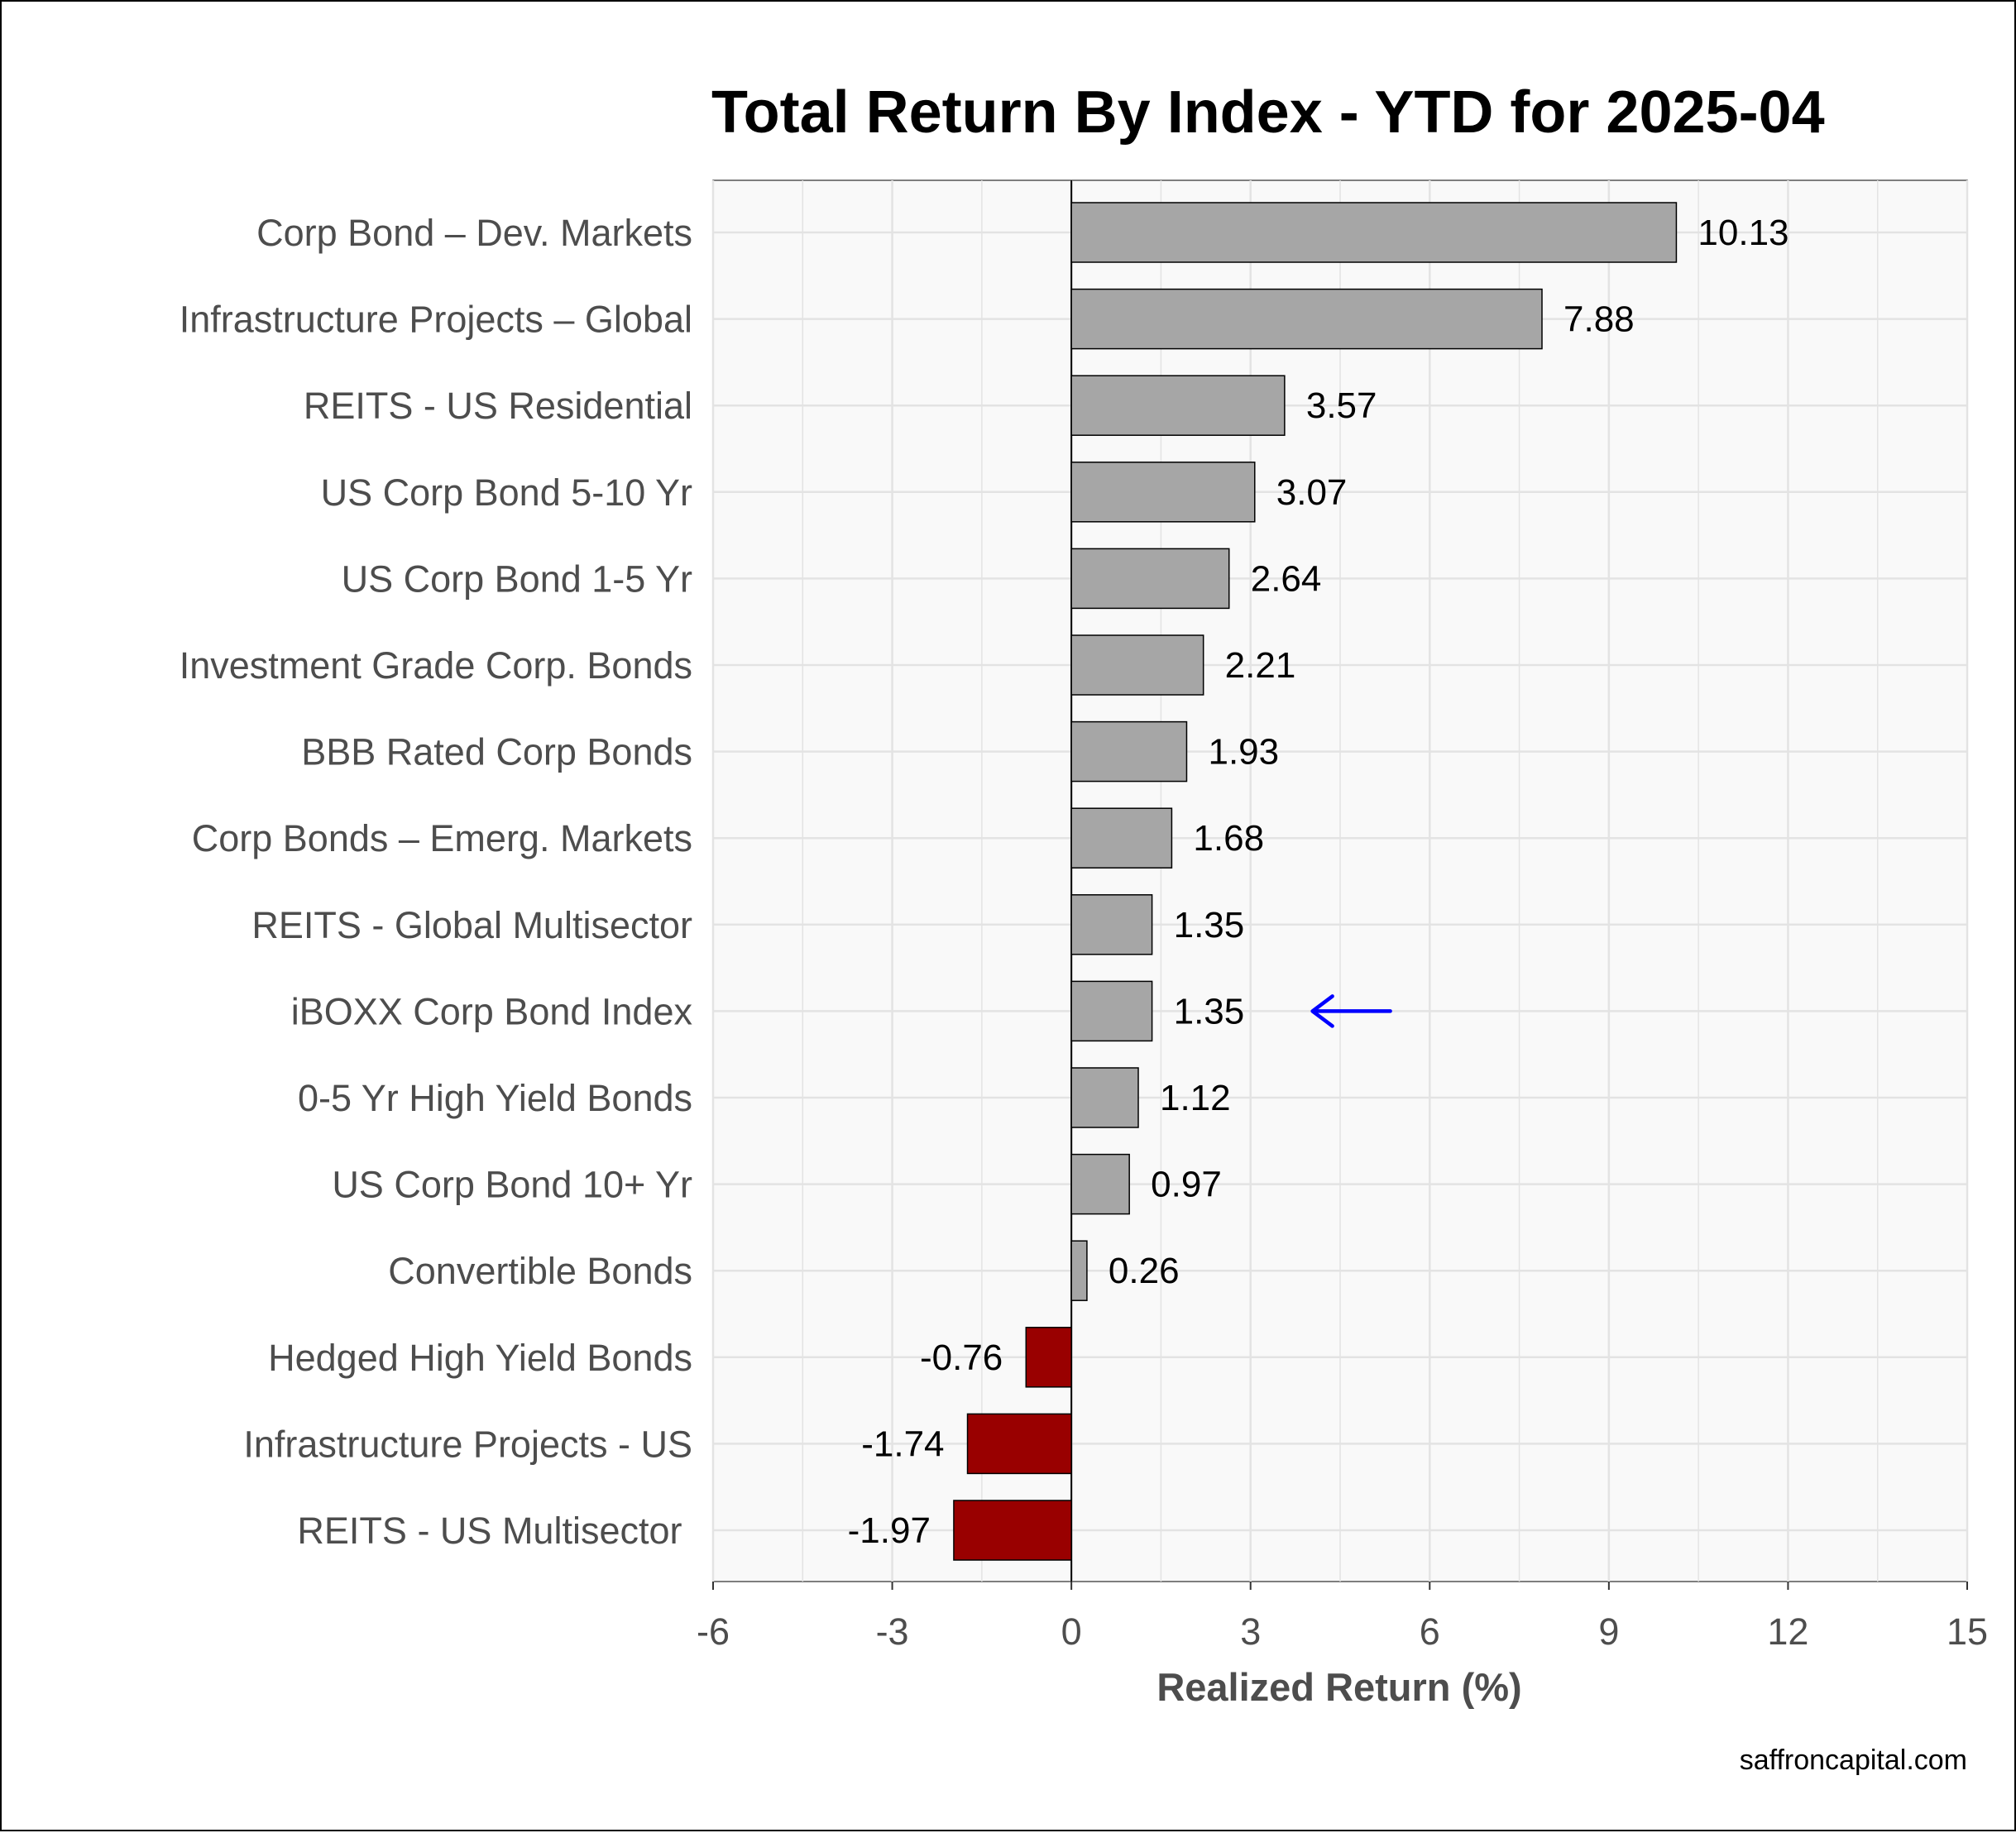  I want to click on x-axis-title: Realized Return (%), so click(1338, 1687).